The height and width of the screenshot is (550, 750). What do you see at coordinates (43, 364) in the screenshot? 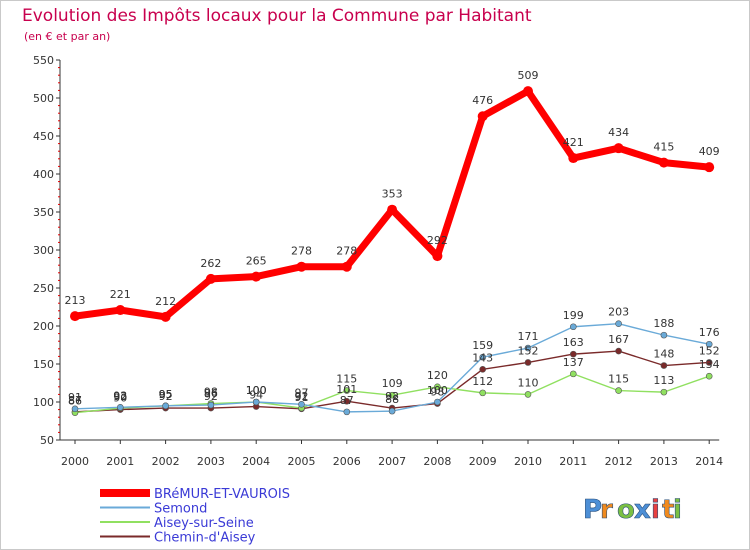
I see `y-tick-label: 150` at bounding box center [43, 364].